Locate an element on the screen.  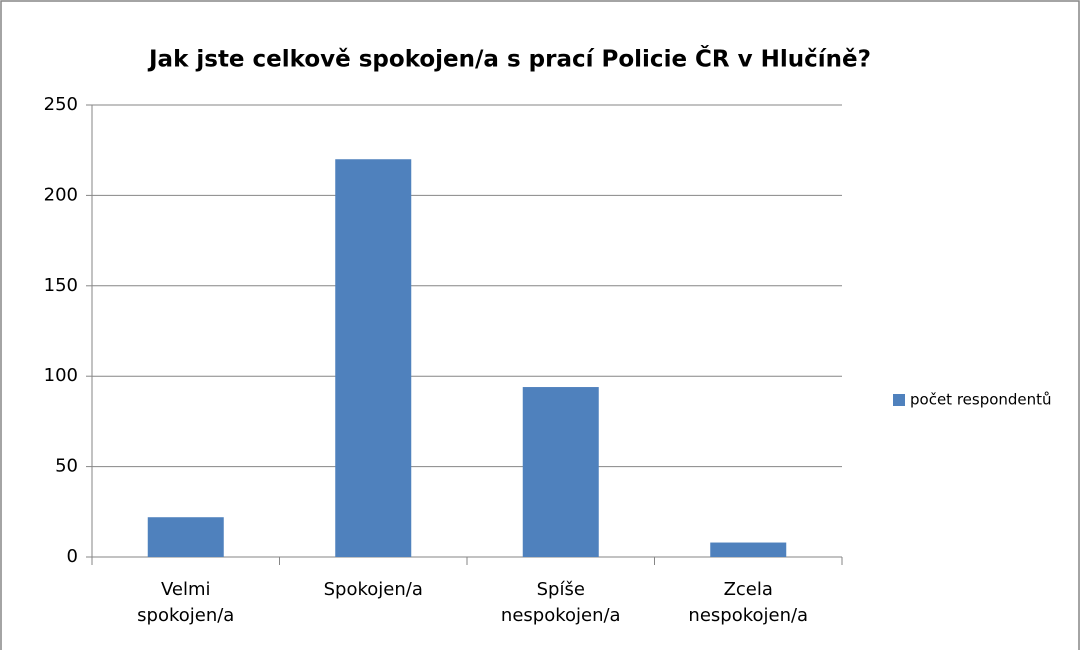
y-tick-label: 150 is located at coordinates (61, 285).